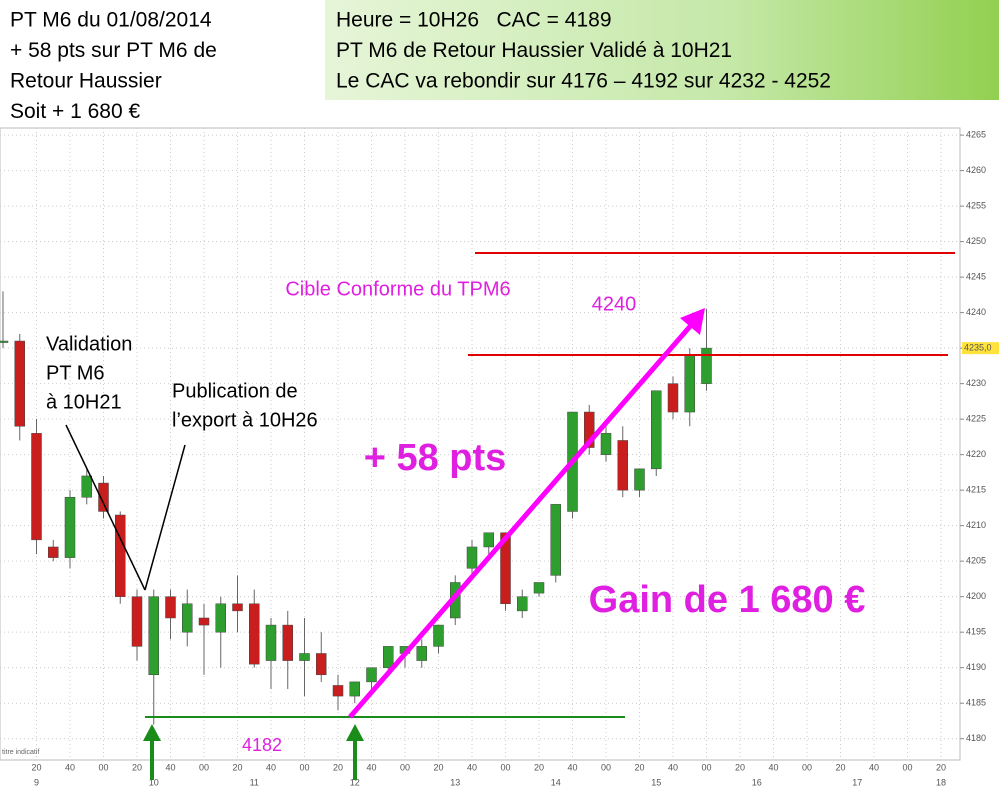  I want to click on y-tick-label: 4200, so click(976, 596).